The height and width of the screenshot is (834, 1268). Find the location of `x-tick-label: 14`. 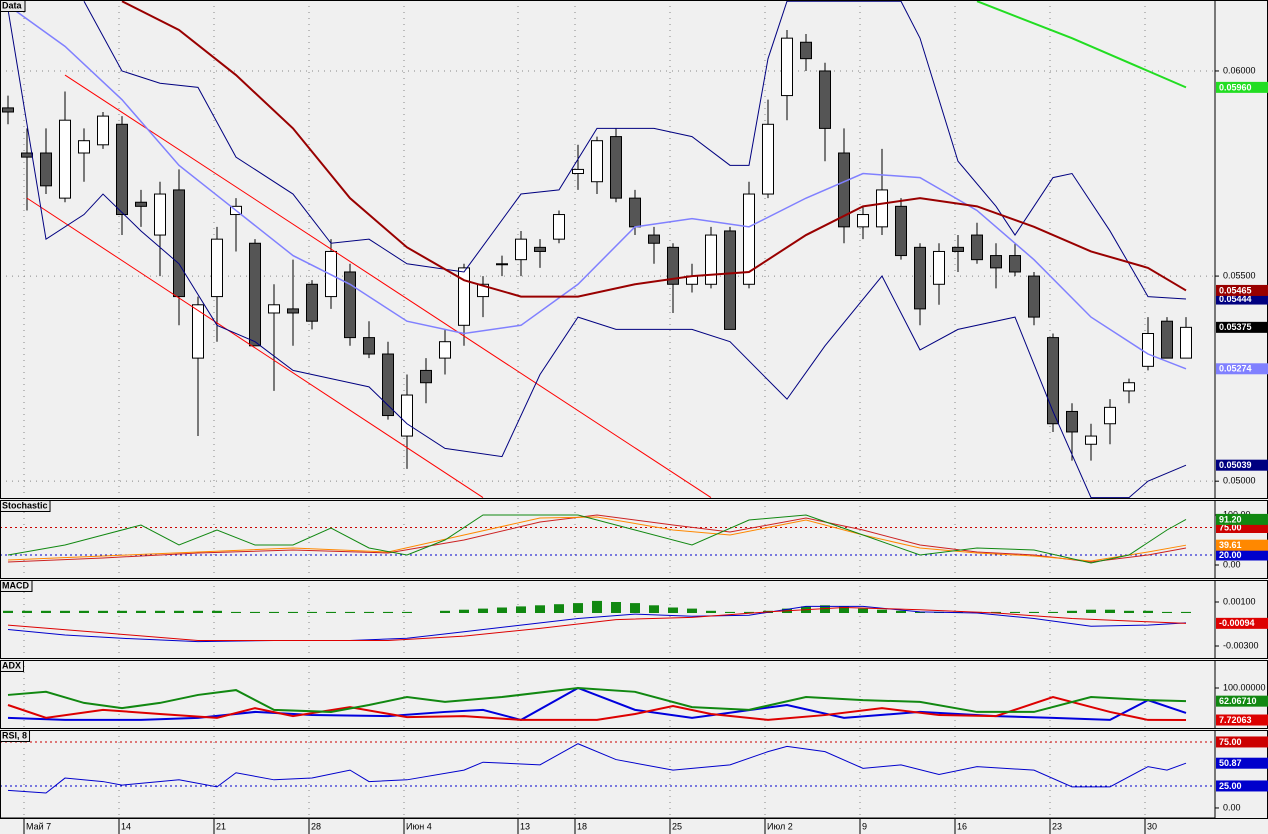

x-tick-label: 14 is located at coordinates (126, 826).